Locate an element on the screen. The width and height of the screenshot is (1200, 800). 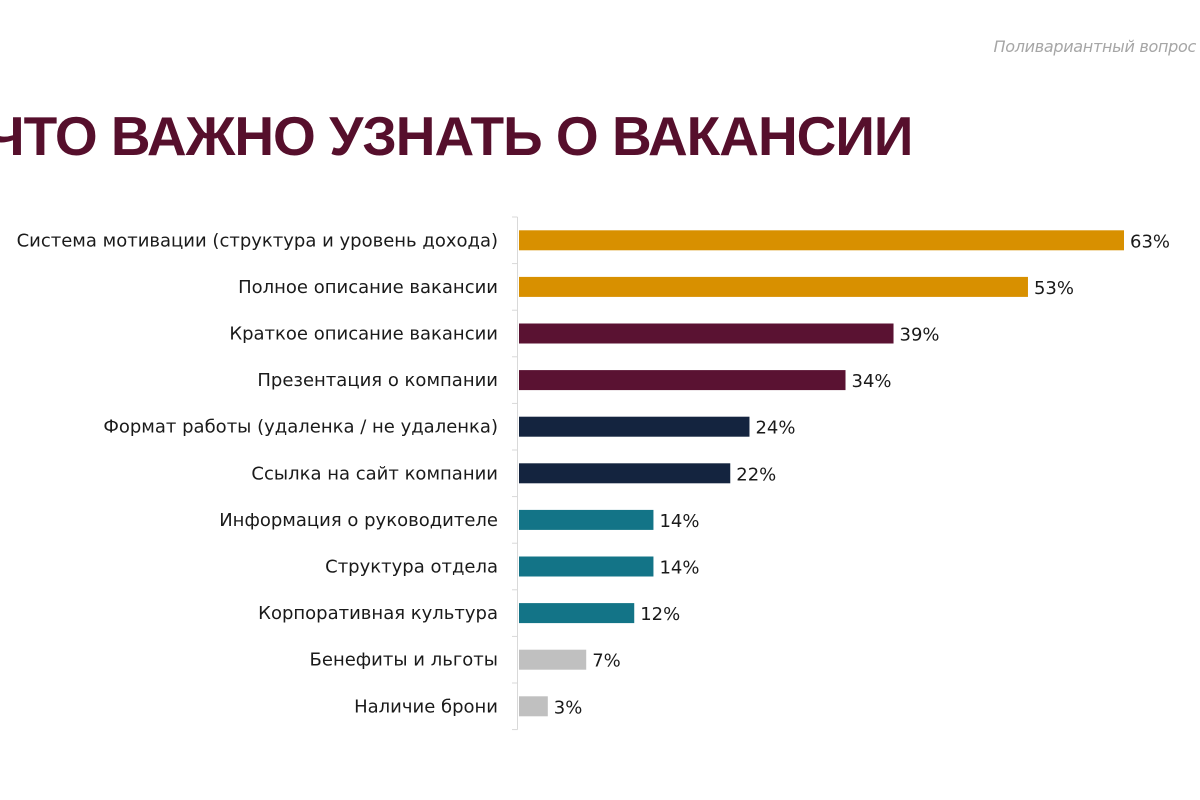
category-label: Презентация о компании is located at coordinates (377, 380).